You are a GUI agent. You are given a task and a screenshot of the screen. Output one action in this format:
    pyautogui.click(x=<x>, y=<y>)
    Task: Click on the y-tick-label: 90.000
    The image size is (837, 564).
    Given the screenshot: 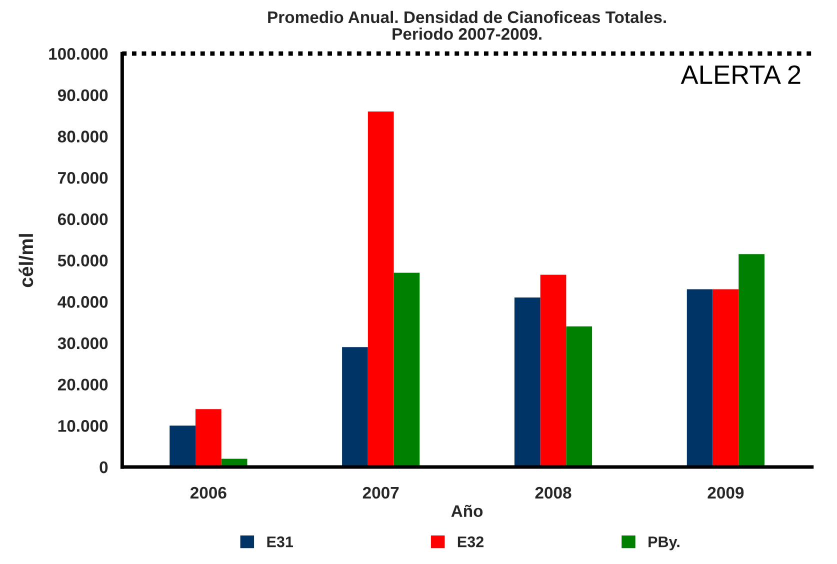 What is the action you would take?
    pyautogui.click(x=83, y=95)
    